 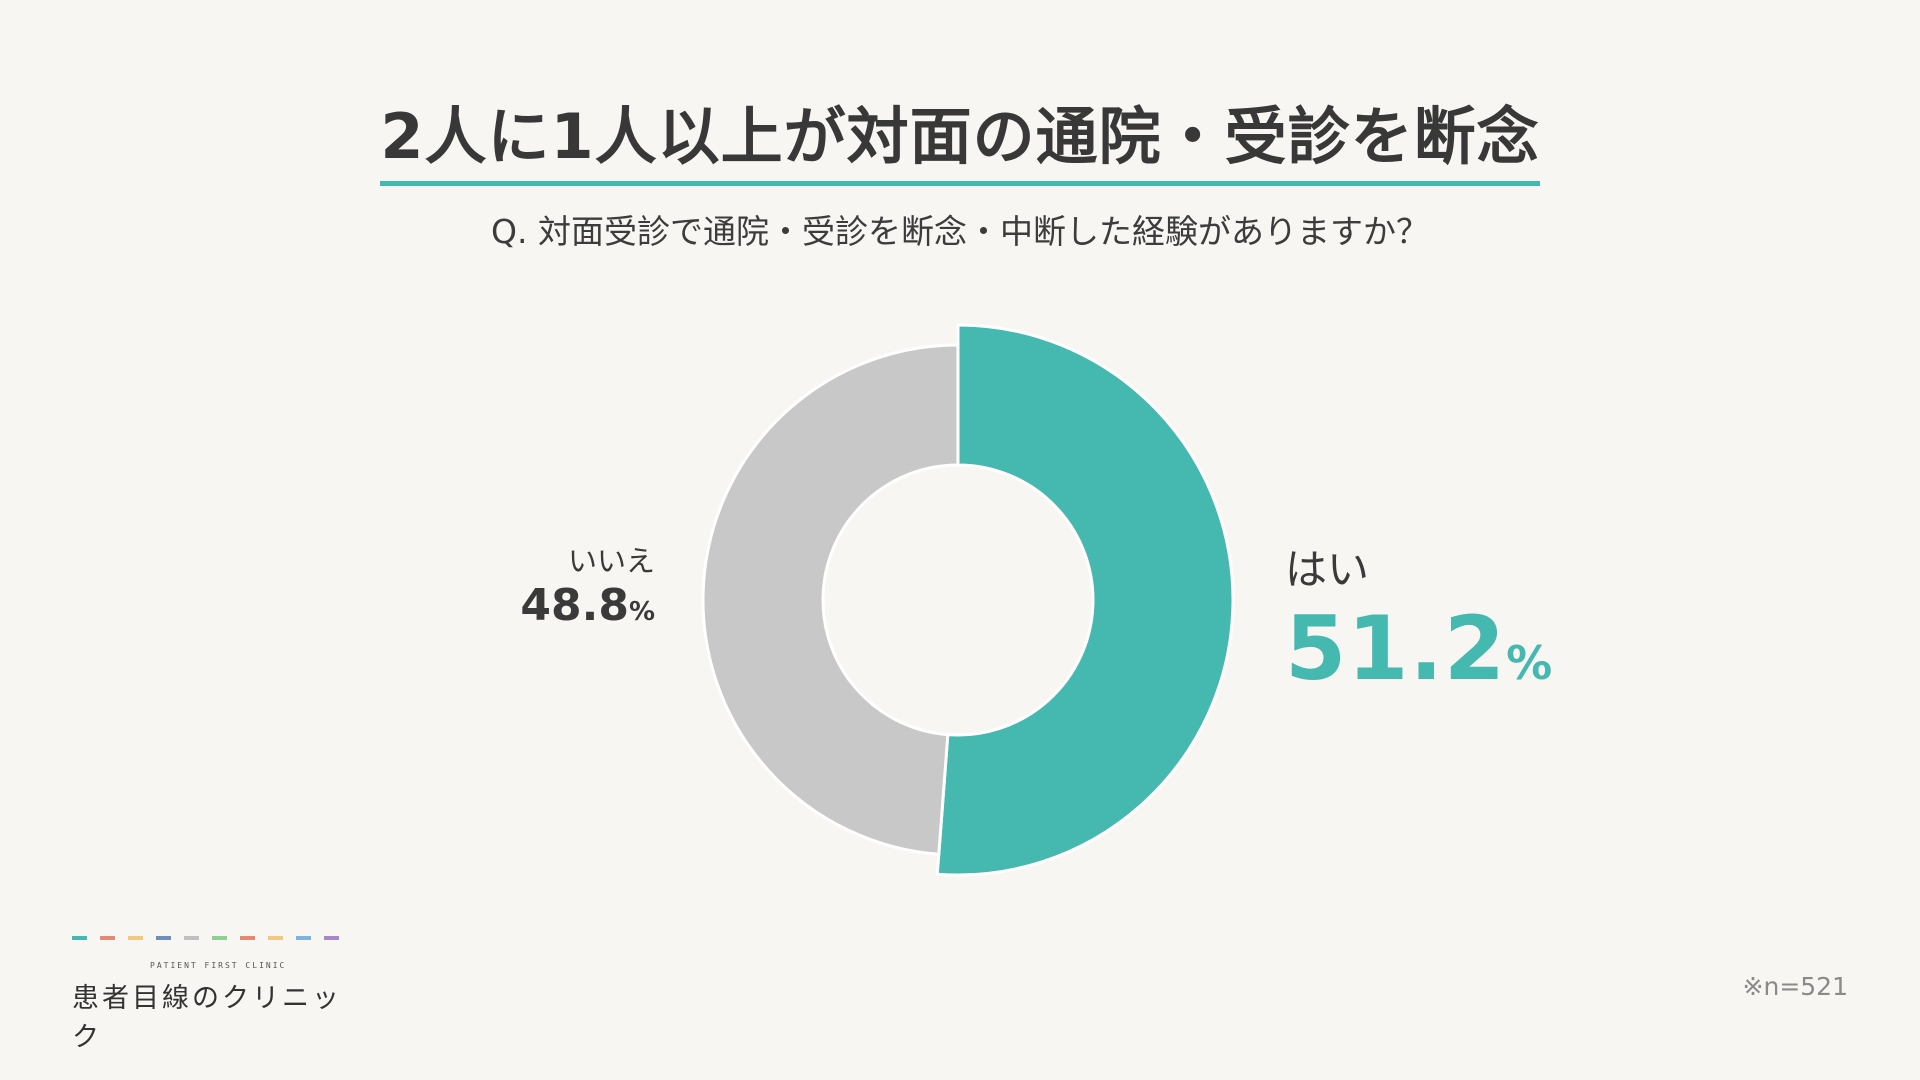 I want to click on label-no-unit: %, so click(x=641, y=612).